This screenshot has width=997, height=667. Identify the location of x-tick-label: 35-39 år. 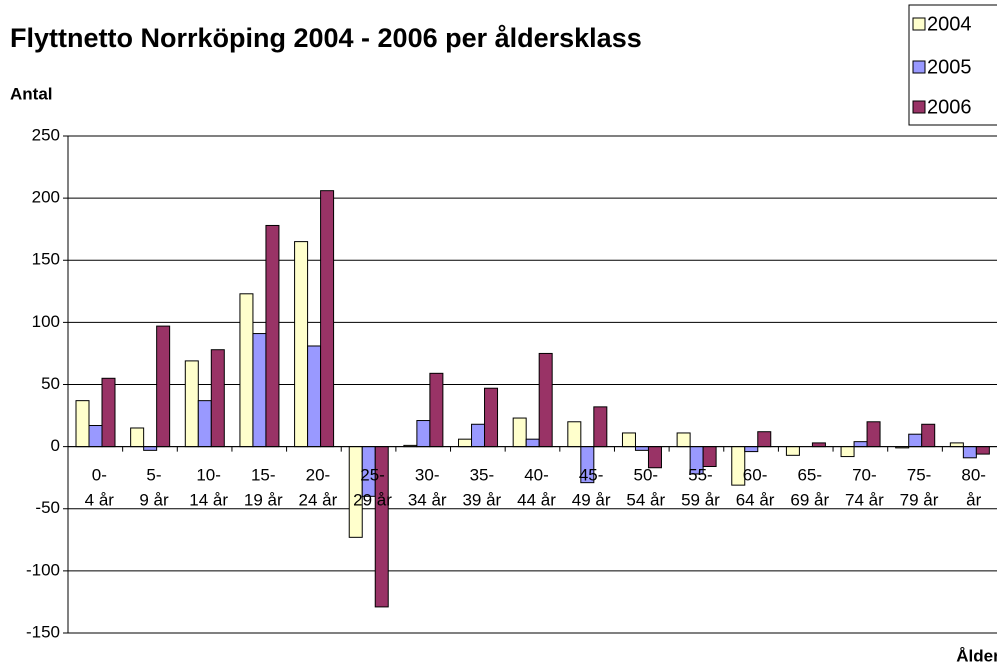
(481, 488).